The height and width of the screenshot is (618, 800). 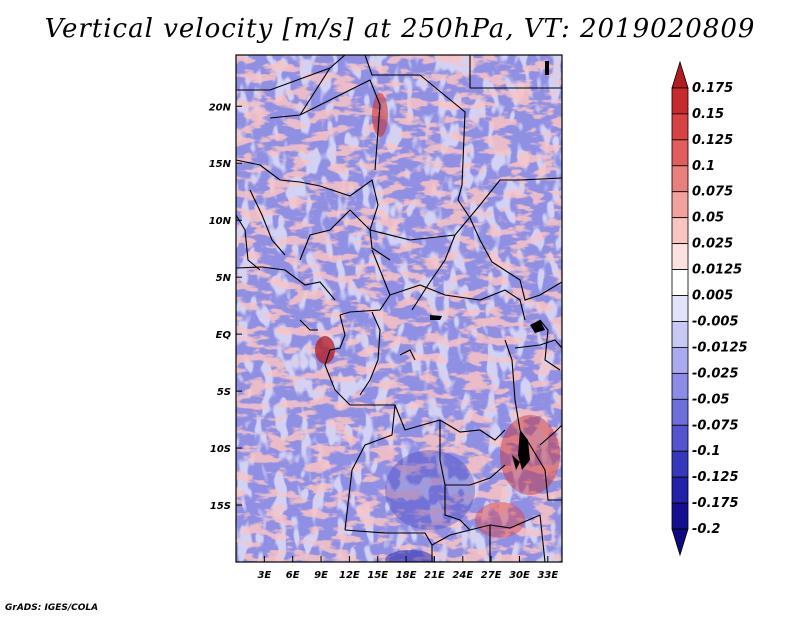 What do you see at coordinates (491, 575) in the screenshot?
I see `lon-tick-label: 27E` at bounding box center [491, 575].